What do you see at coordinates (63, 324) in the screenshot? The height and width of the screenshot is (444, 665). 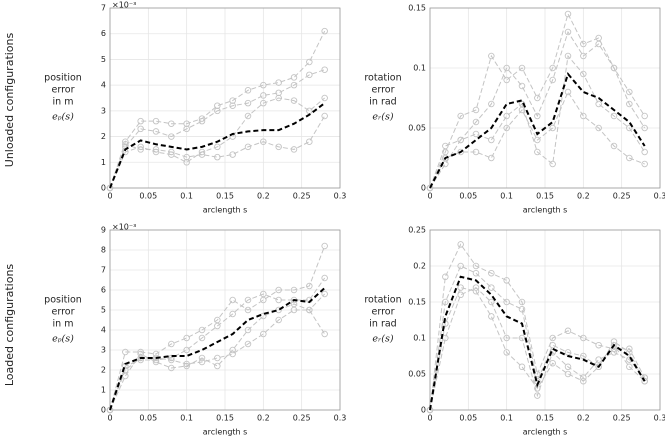 I see `y-axis-label: in m` at bounding box center [63, 324].